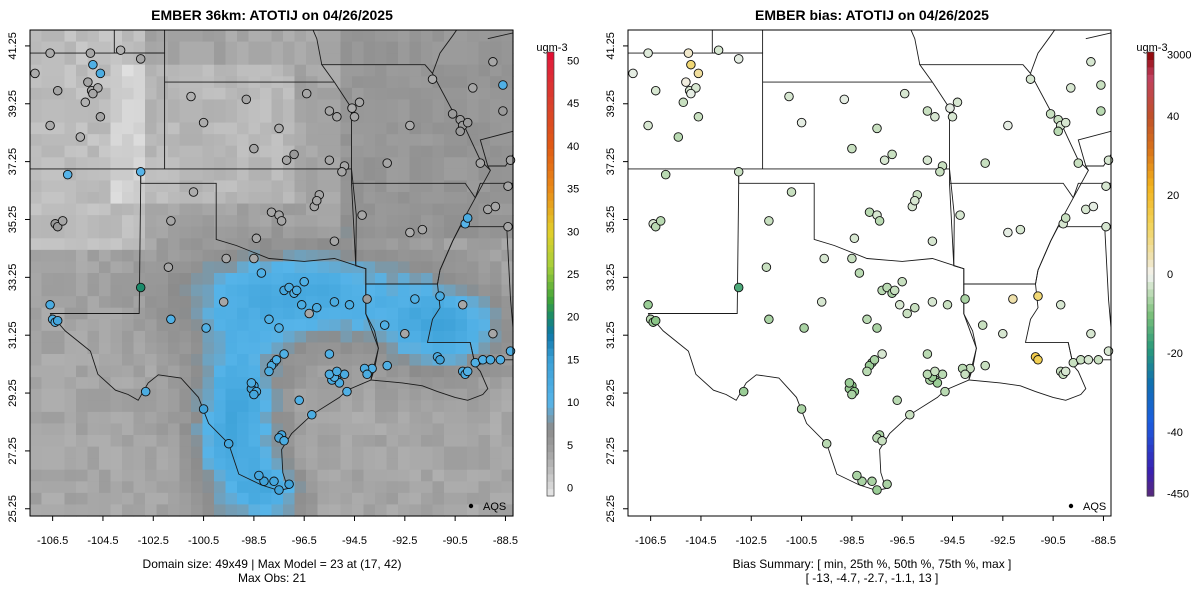  What do you see at coordinates (611, 104) in the screenshot?
I see `y-tick-label: 39.25` at bounding box center [611, 104].